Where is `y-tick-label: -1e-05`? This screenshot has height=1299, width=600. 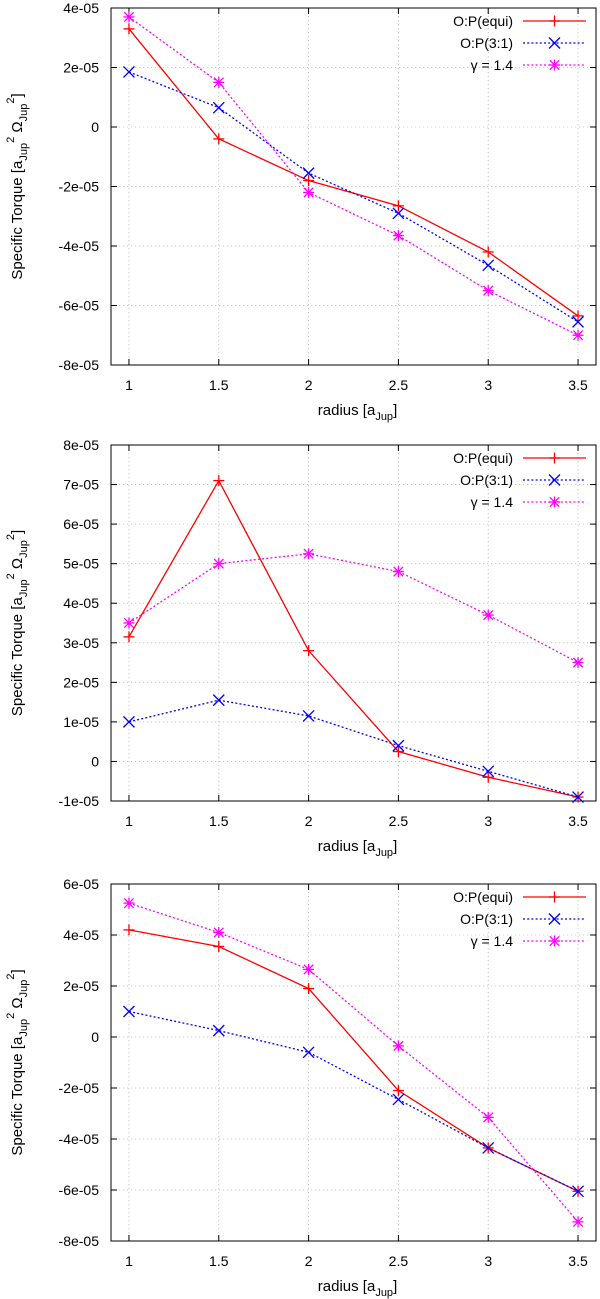
y-tick-label: -1e-05 is located at coordinates (79, 801).